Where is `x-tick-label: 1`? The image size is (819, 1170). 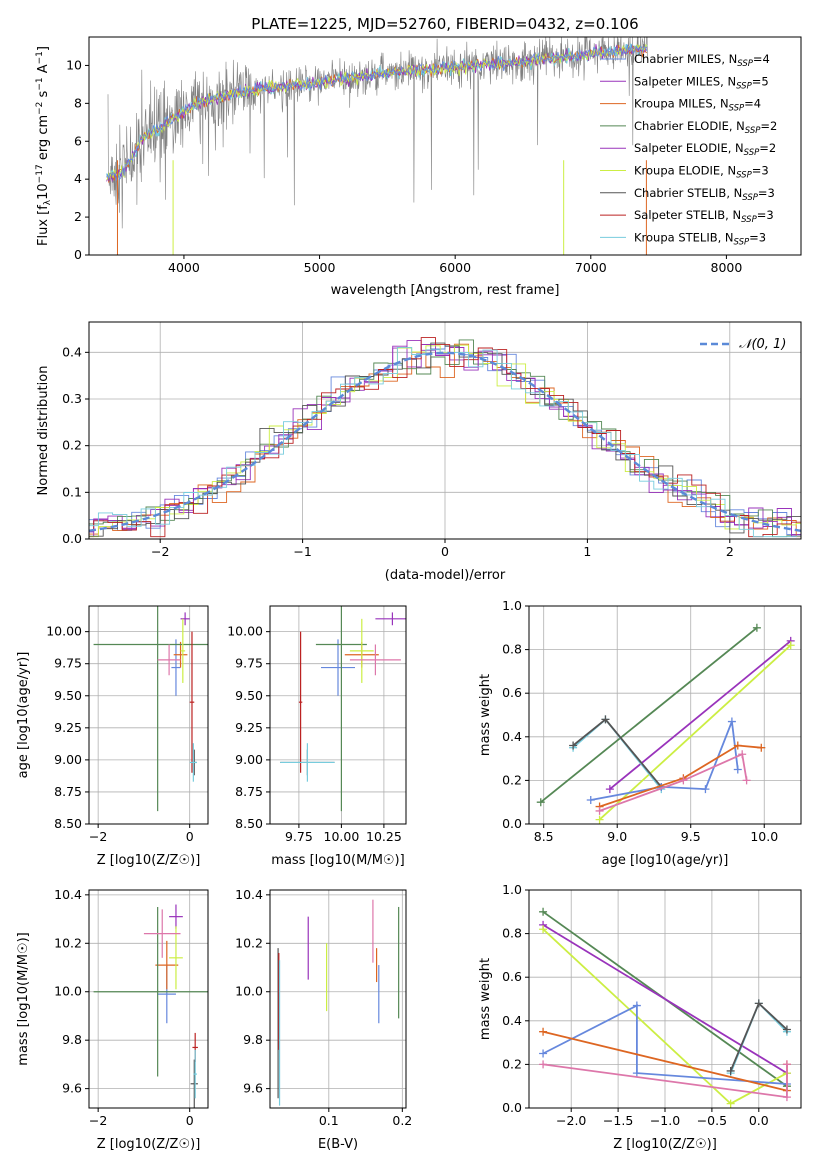 x-tick-label: 1 is located at coordinates (587, 551).